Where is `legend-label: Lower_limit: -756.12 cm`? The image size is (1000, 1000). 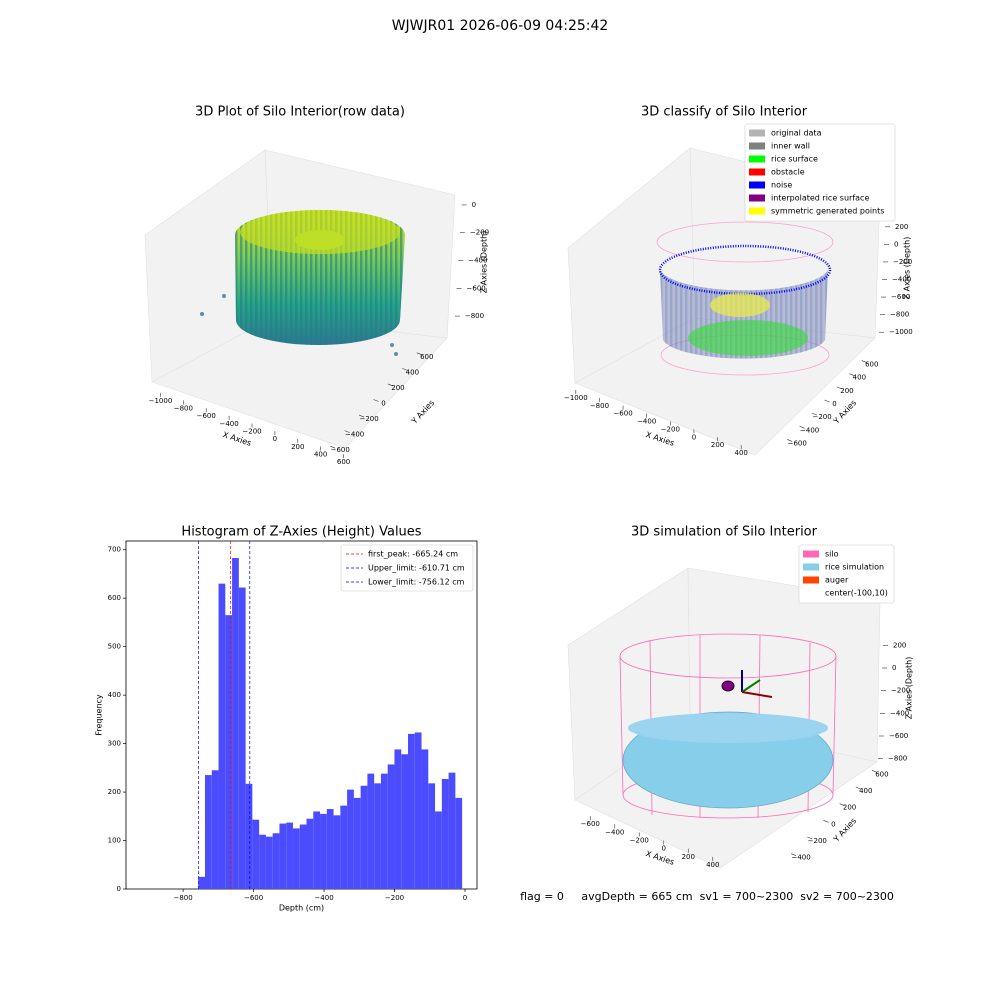
legend-label: Lower_limit: -756.12 cm is located at coordinates (416, 582).